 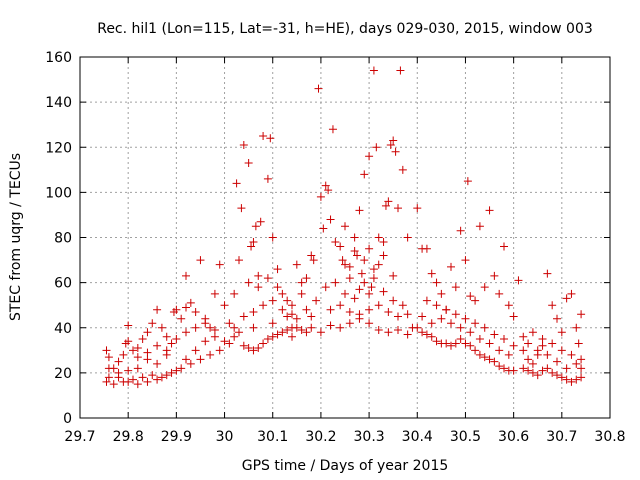 What do you see at coordinates (561, 437) in the screenshot?
I see `x-tick-label: 30.7` at bounding box center [561, 437].